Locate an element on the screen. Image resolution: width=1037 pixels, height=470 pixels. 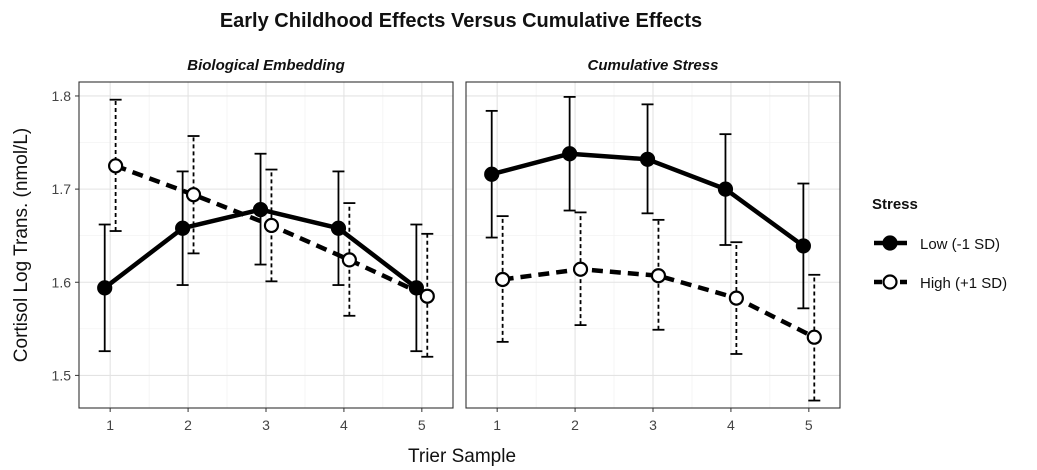
facet-title: Cumulative Stress is located at coordinates (653, 65).